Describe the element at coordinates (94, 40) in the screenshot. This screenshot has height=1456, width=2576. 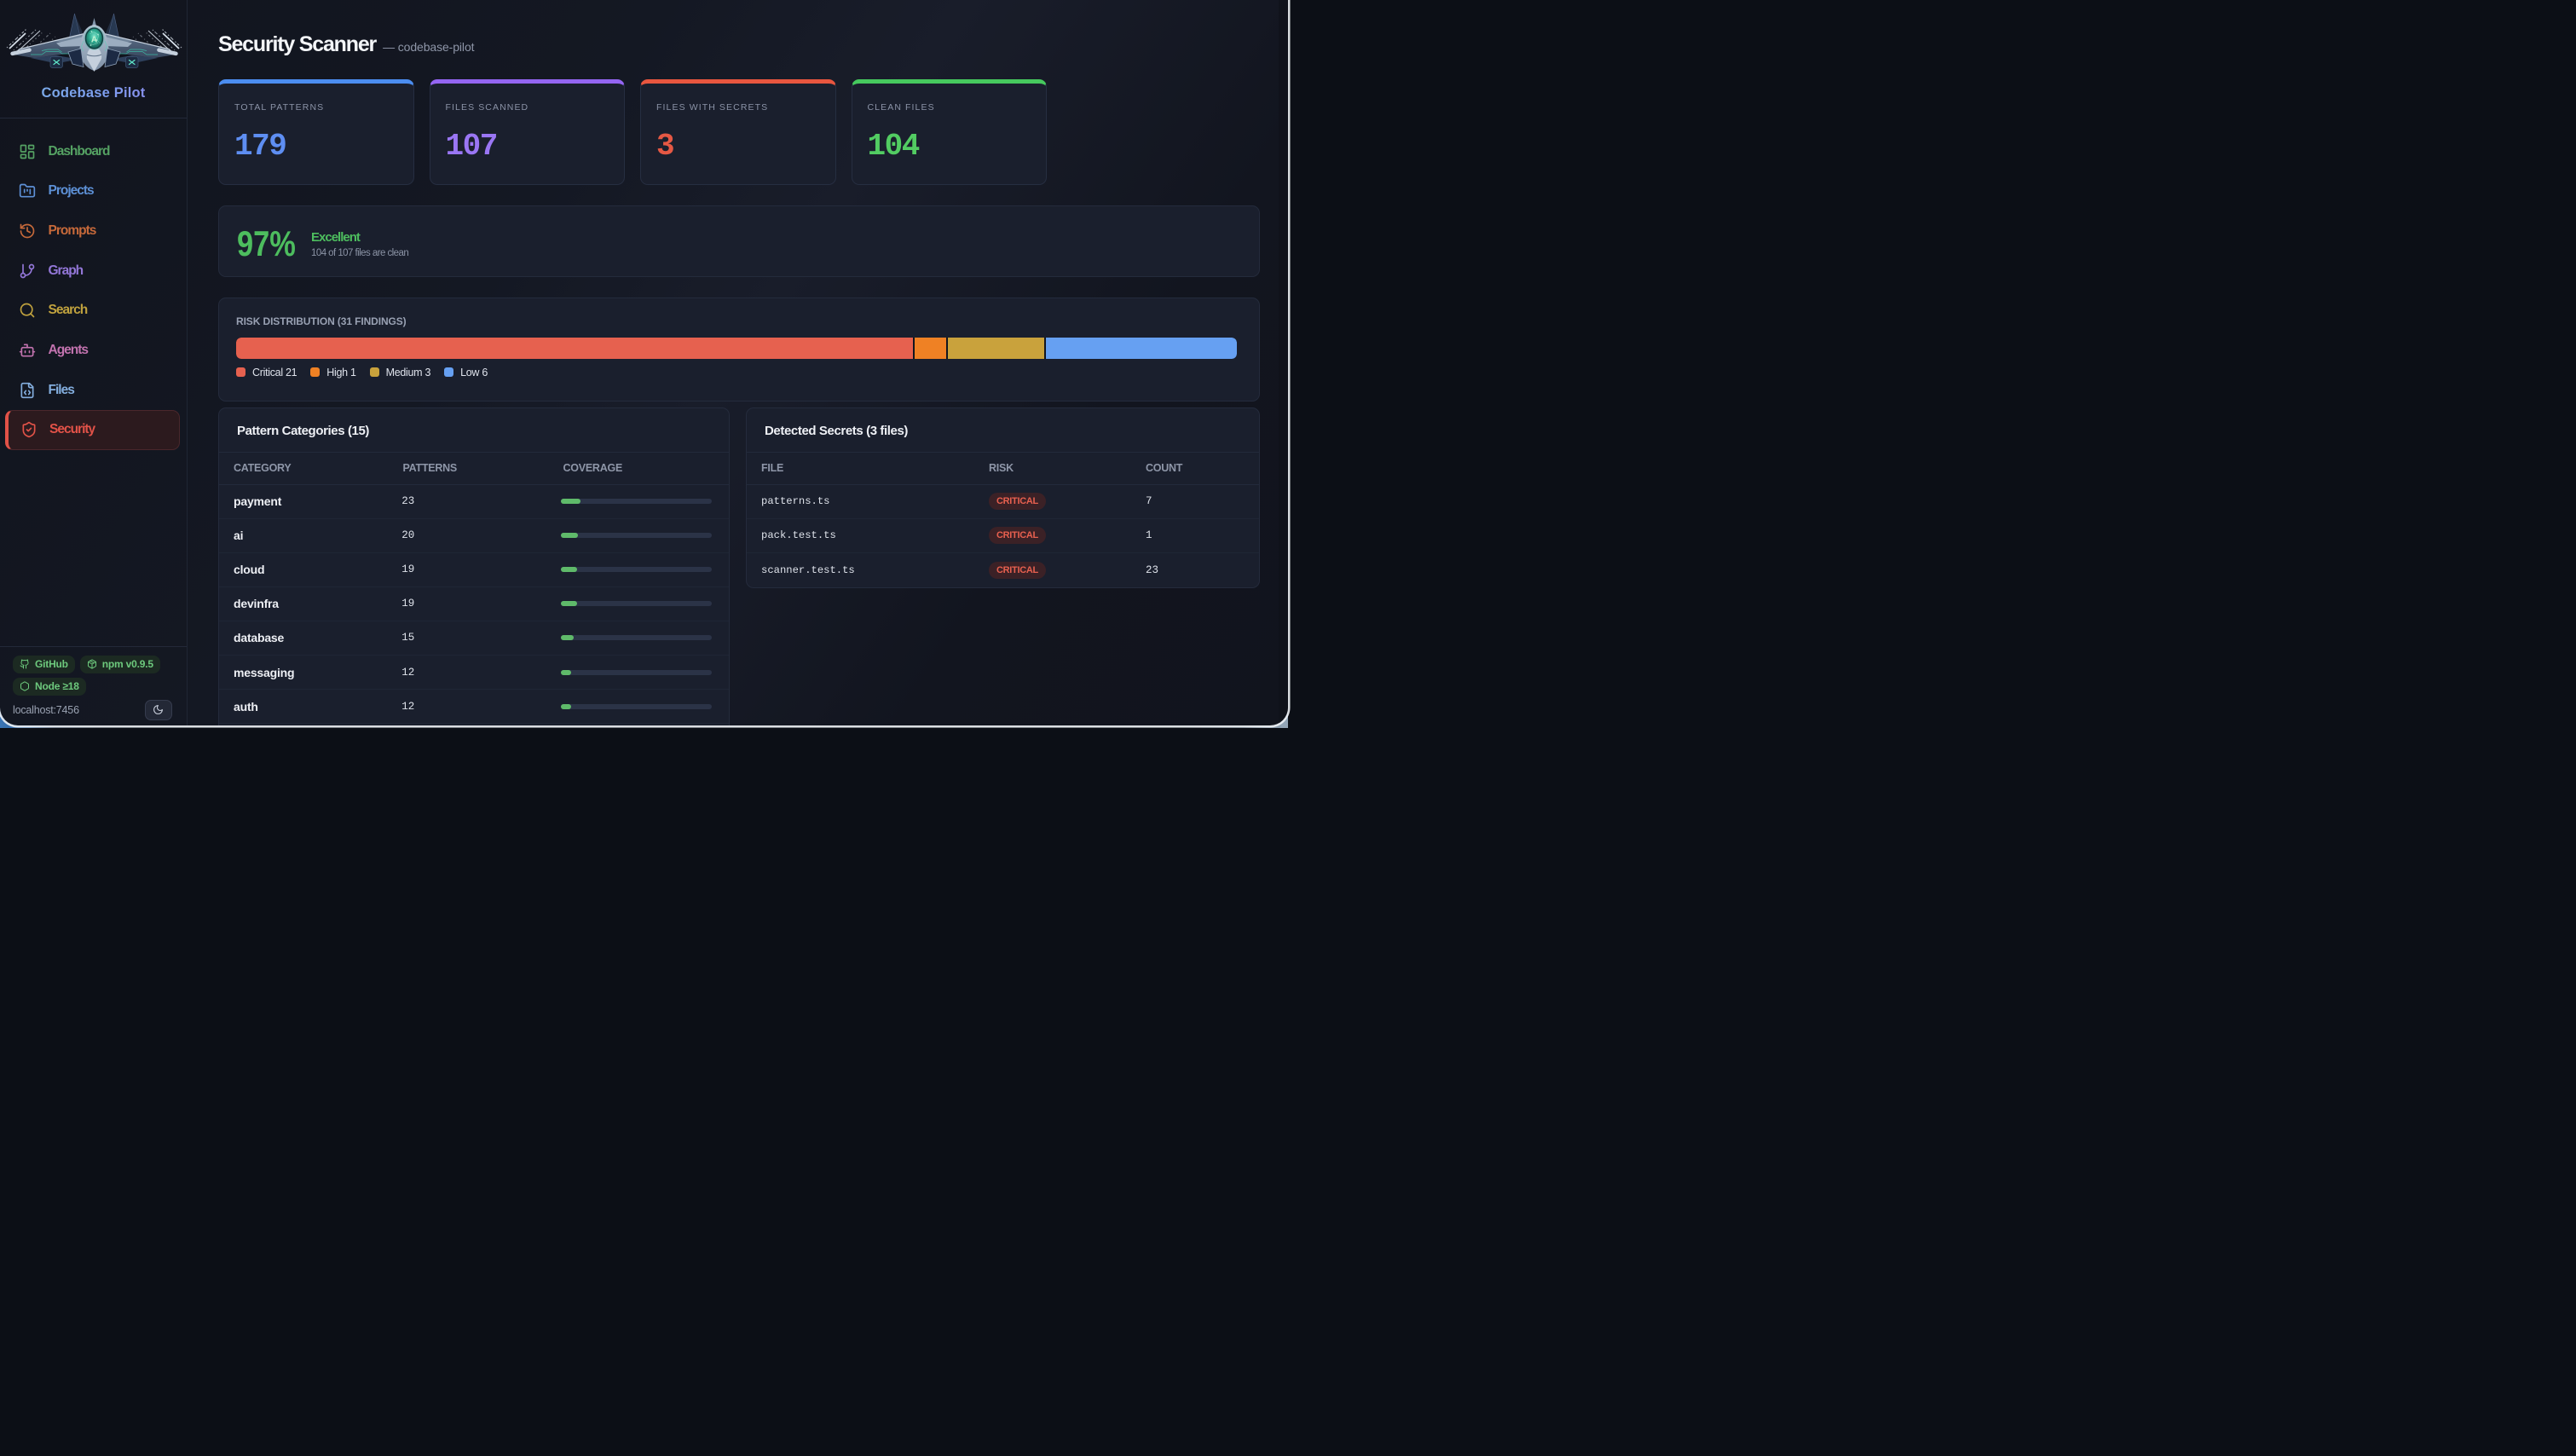
I see `svg-text: A` at that location.